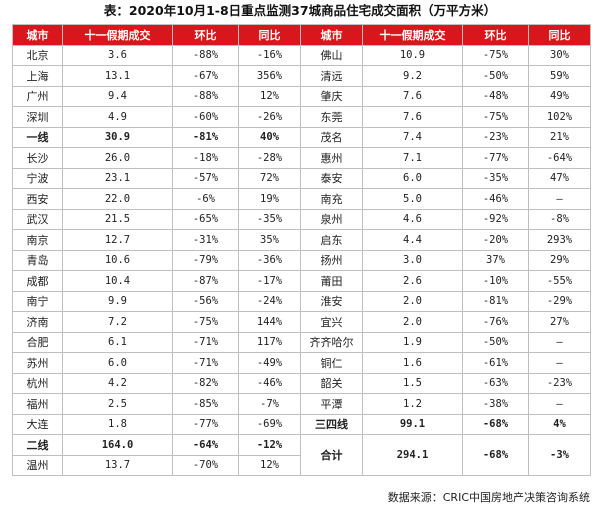 This screenshot has height=511, width=600. Describe the element at coordinates (301, 424) in the screenshot. I see `table-row: 大连 1.8 -77% -69% 三四线 99.1 -68% 4%` at that location.